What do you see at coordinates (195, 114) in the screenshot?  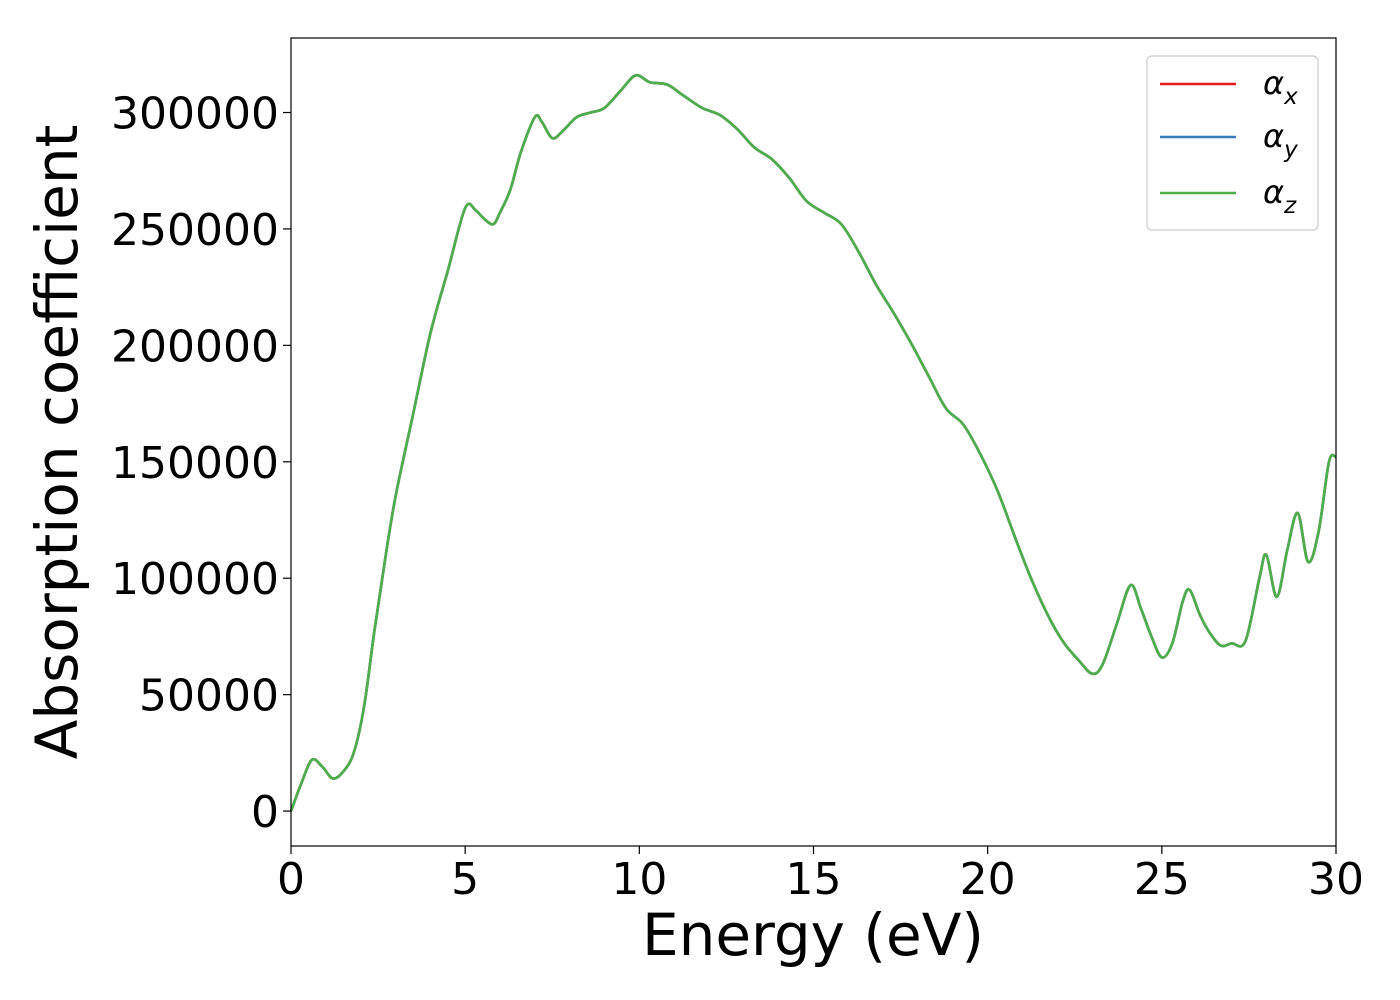 I see `y-tick-label: 300000` at bounding box center [195, 114].